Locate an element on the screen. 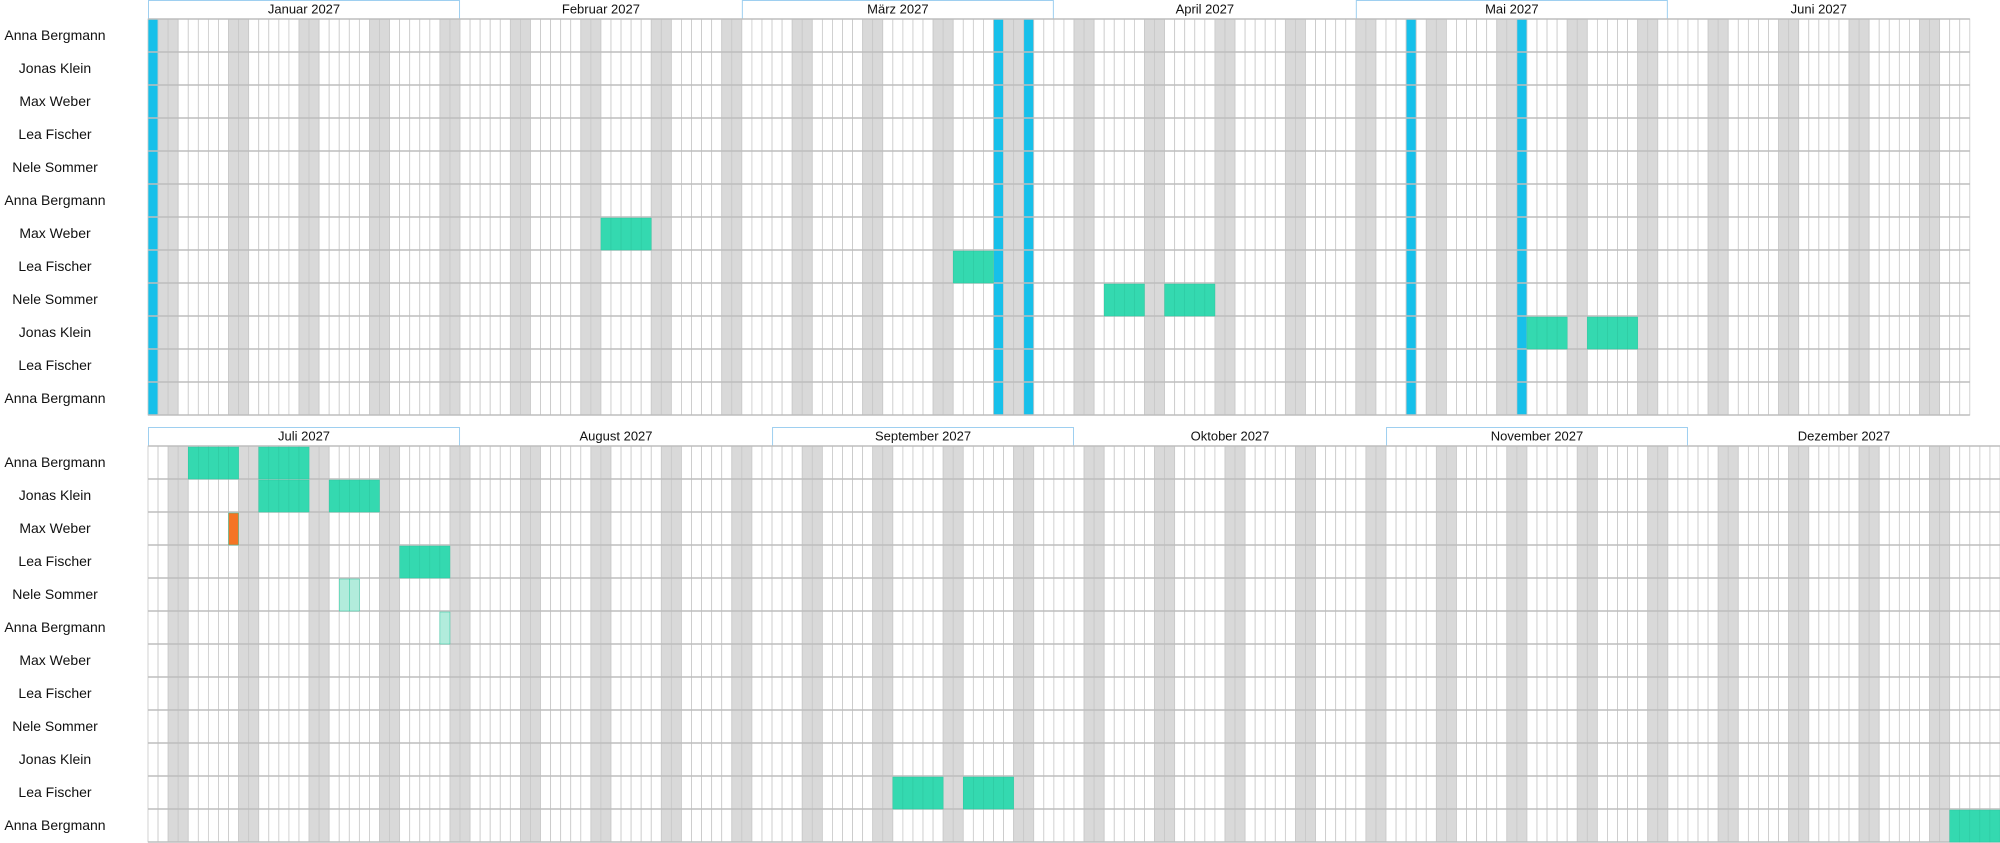 The width and height of the screenshot is (2000, 843). month-label: April 2027 is located at coordinates (1205, 8).